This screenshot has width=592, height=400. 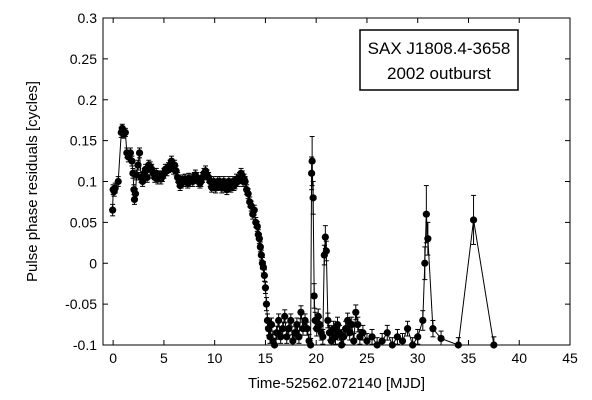 I want to click on x-tick-label: 0, so click(x=113, y=358).